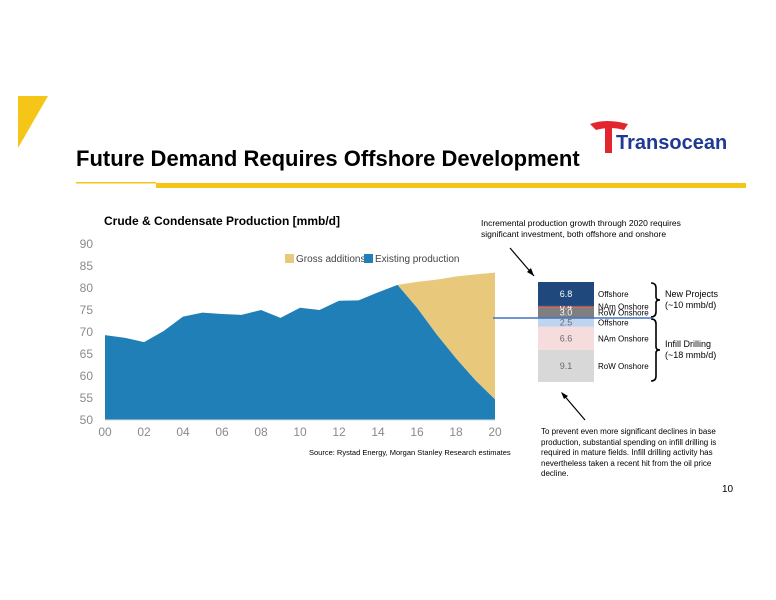  Describe the element at coordinates (417, 259) in the screenshot. I see `legend-label-existing-production: Existing production` at that location.